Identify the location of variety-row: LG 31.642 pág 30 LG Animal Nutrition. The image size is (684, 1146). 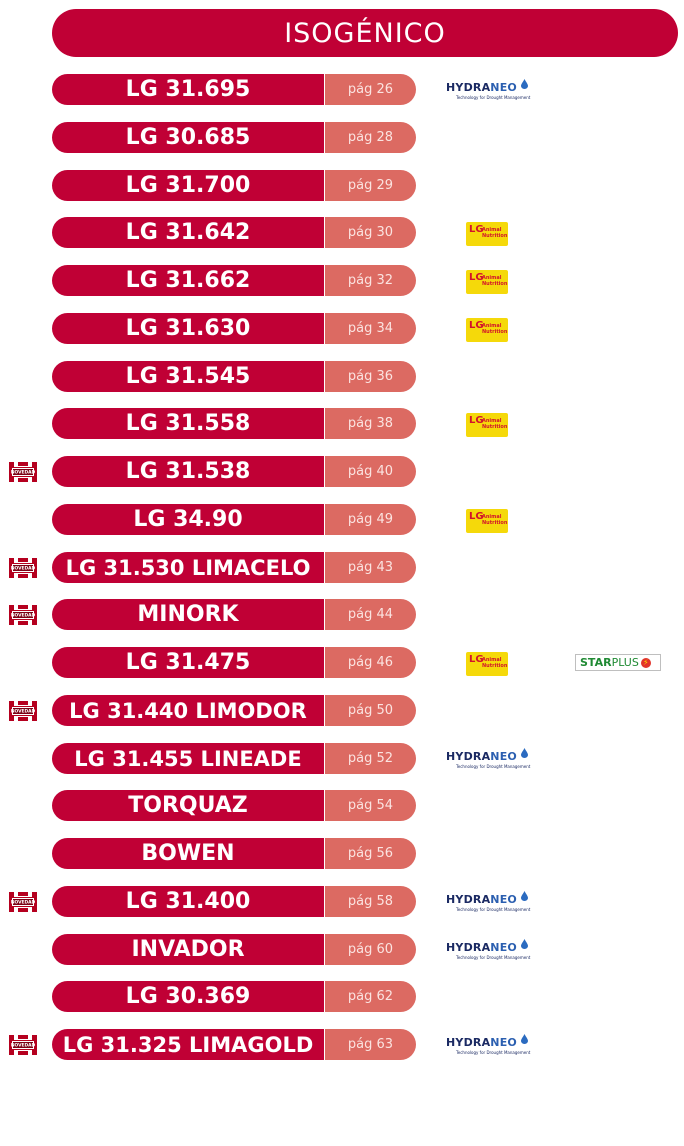
(342, 232).